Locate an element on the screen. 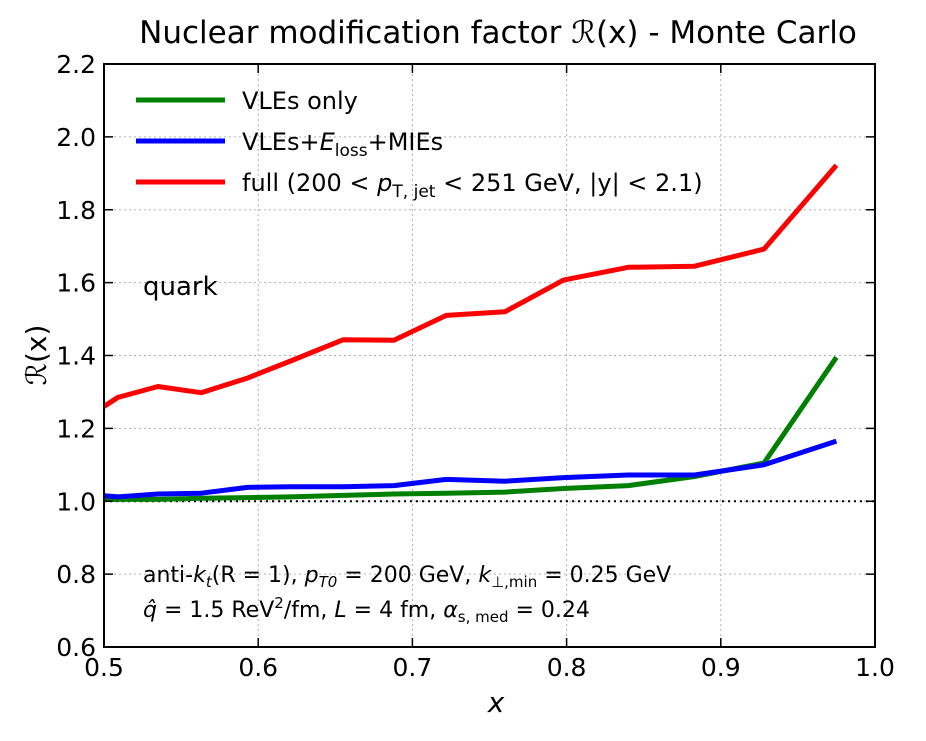 This screenshot has width=926, height=741. series-line-vles-eloss-mies is located at coordinates (470, 469).